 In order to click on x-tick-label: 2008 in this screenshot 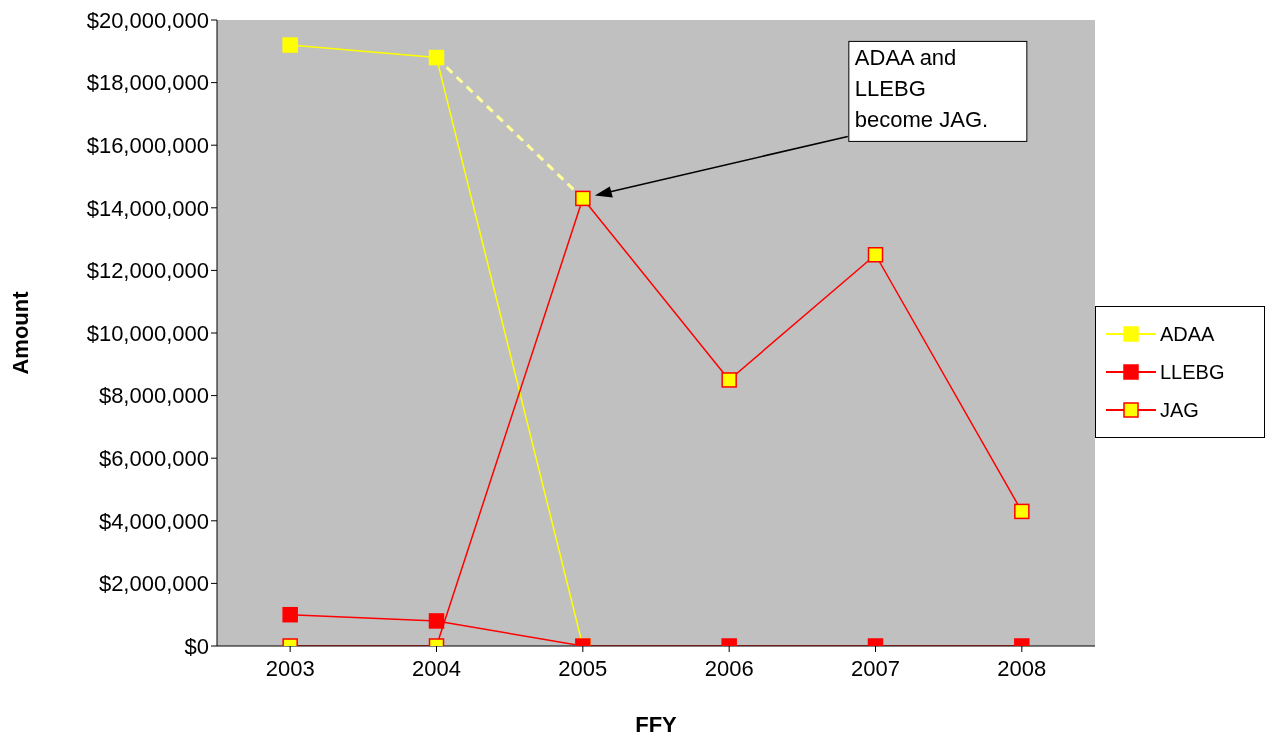, I will do `click(1022, 668)`.